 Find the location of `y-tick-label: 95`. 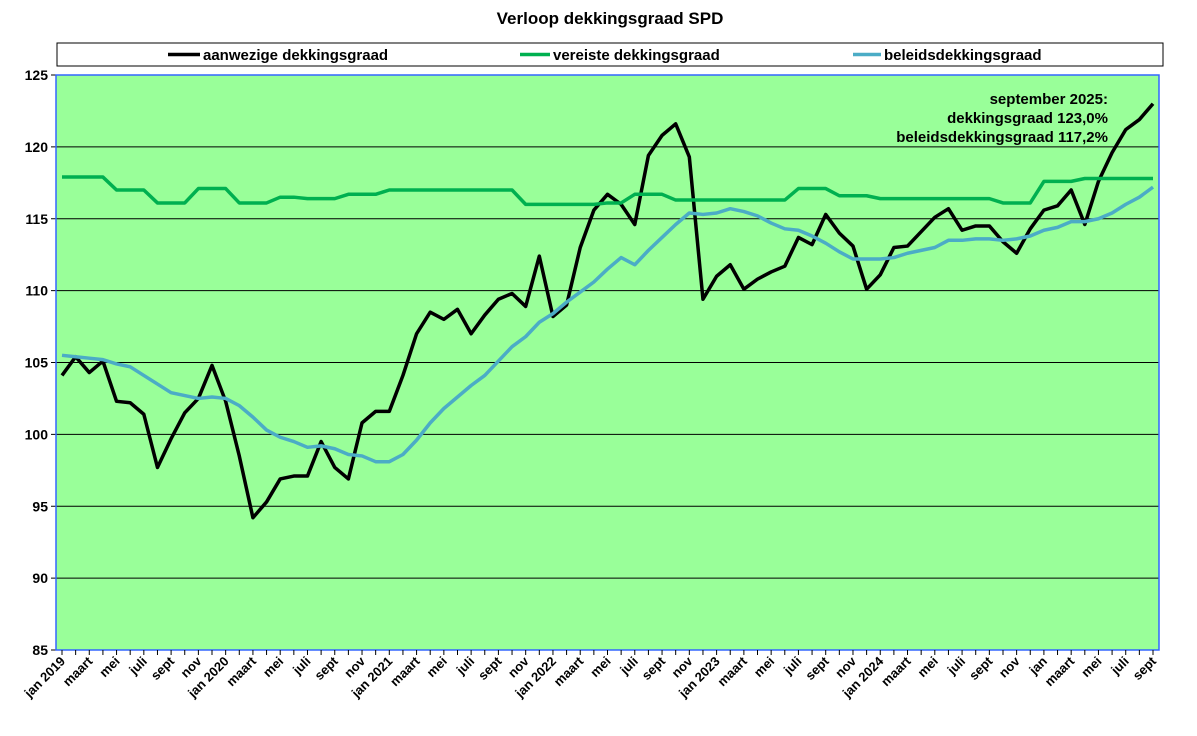

y-tick-label: 95 is located at coordinates (40, 506).